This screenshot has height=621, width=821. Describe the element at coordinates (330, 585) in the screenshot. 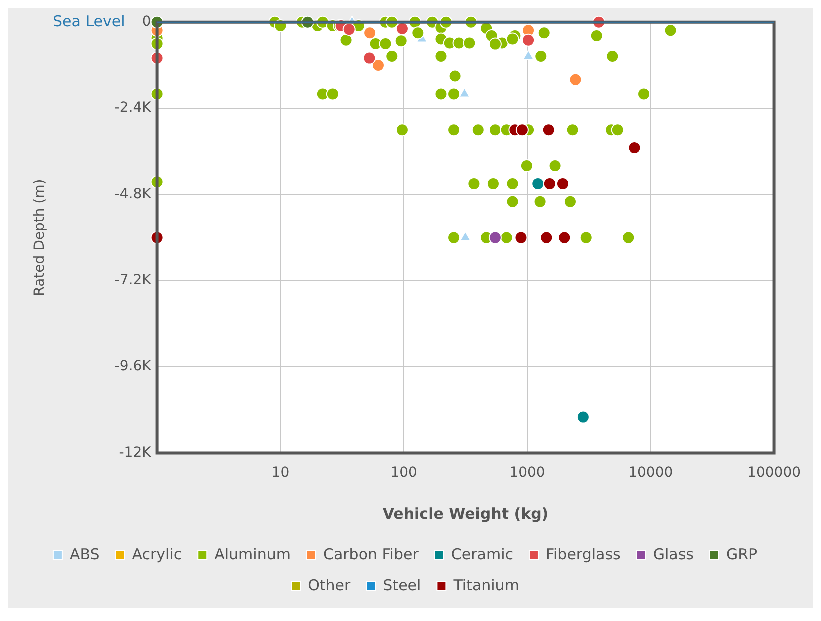

I see `legend-label: Other` at that location.